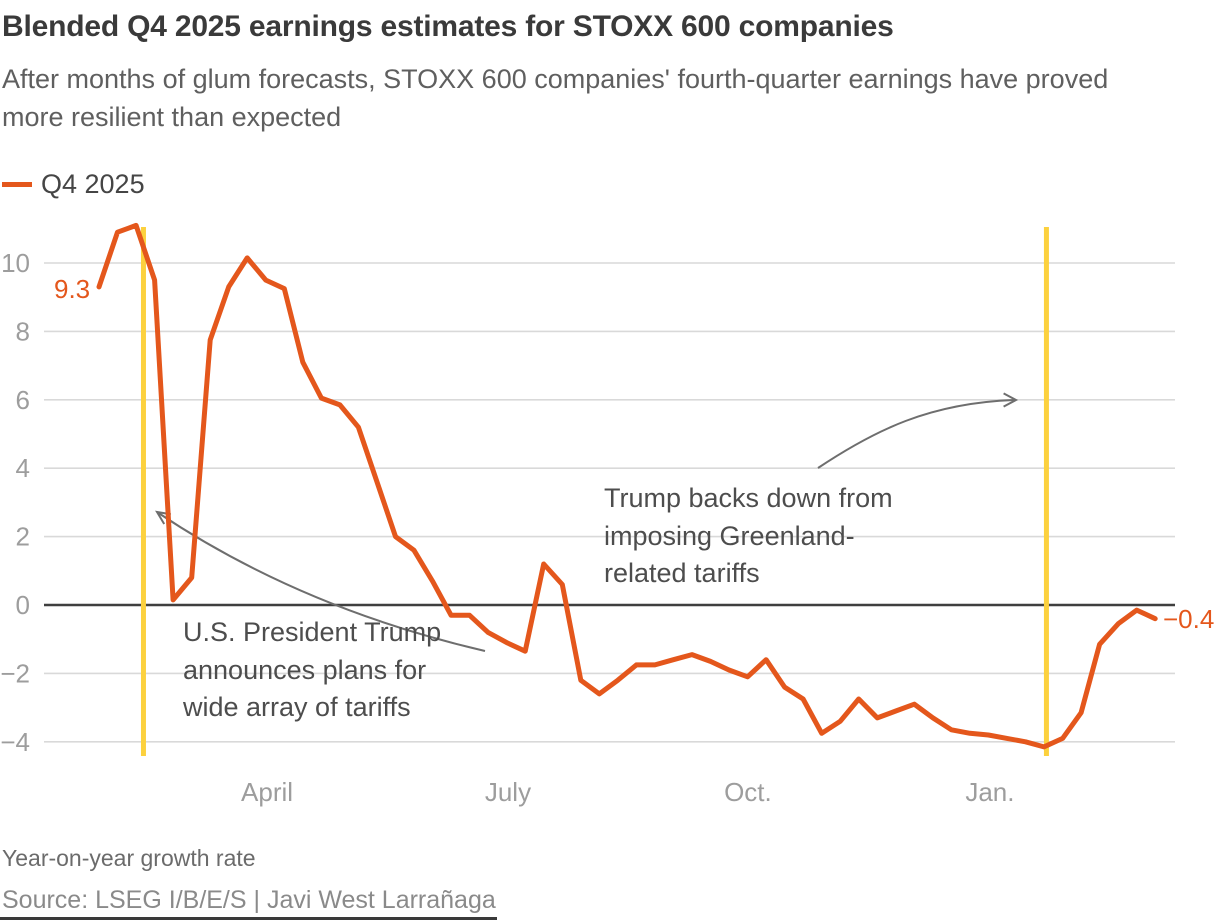 The width and height of the screenshot is (1220, 920). Describe the element at coordinates (989, 792) in the screenshot. I see `x-tick-label: Jan.` at that location.